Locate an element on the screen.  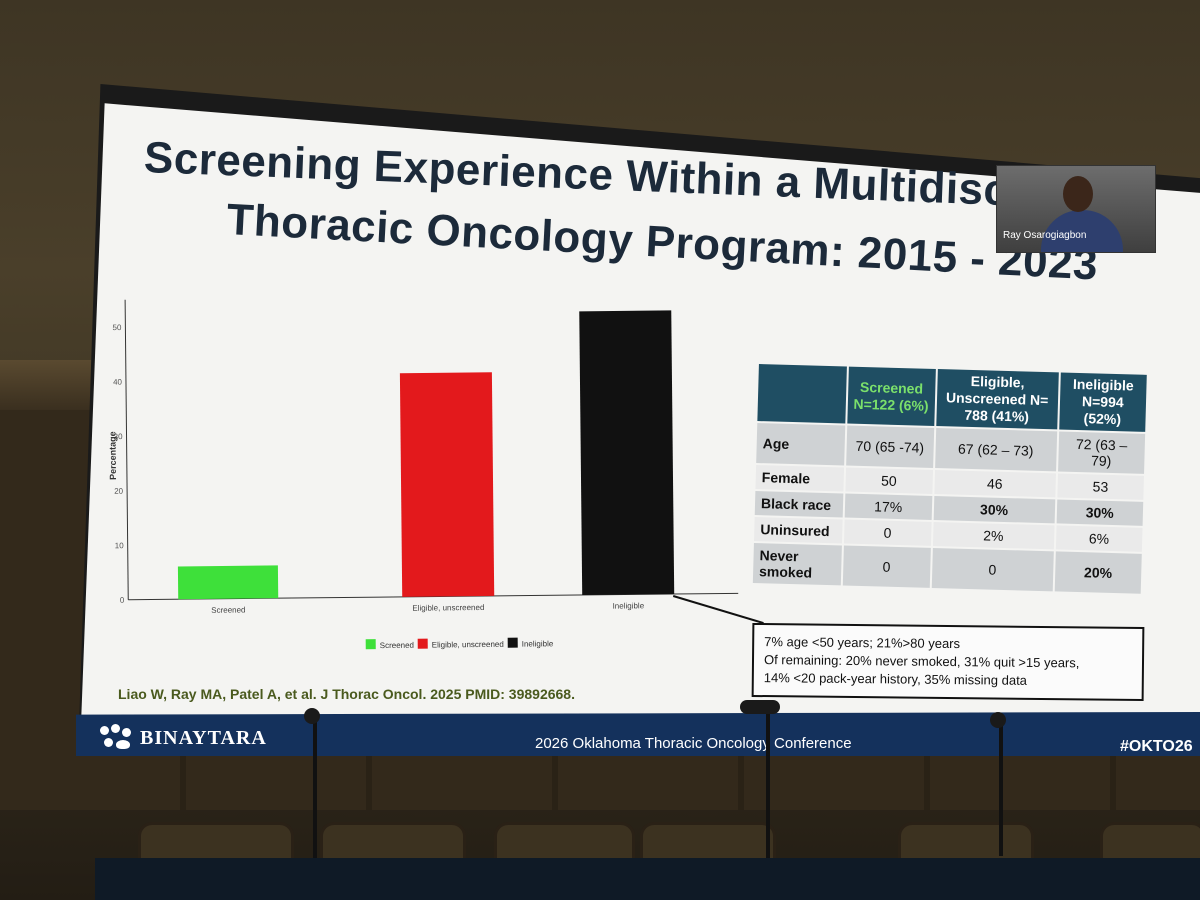
table-cell: 53 is located at coordinates (1100, 486).